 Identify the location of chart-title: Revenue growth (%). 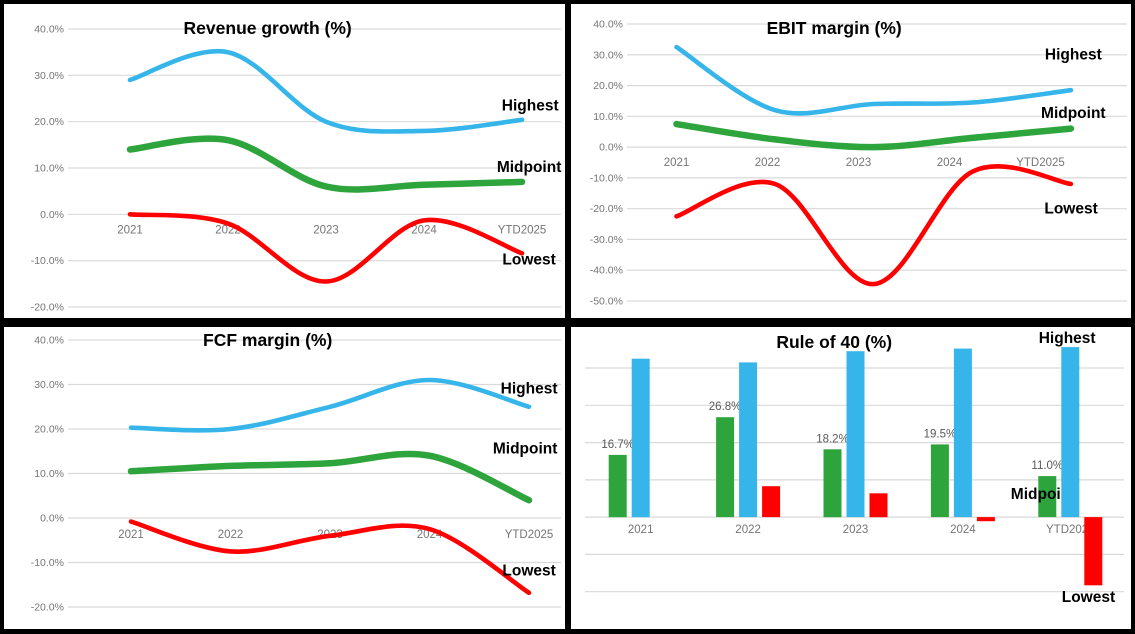
(268, 28).